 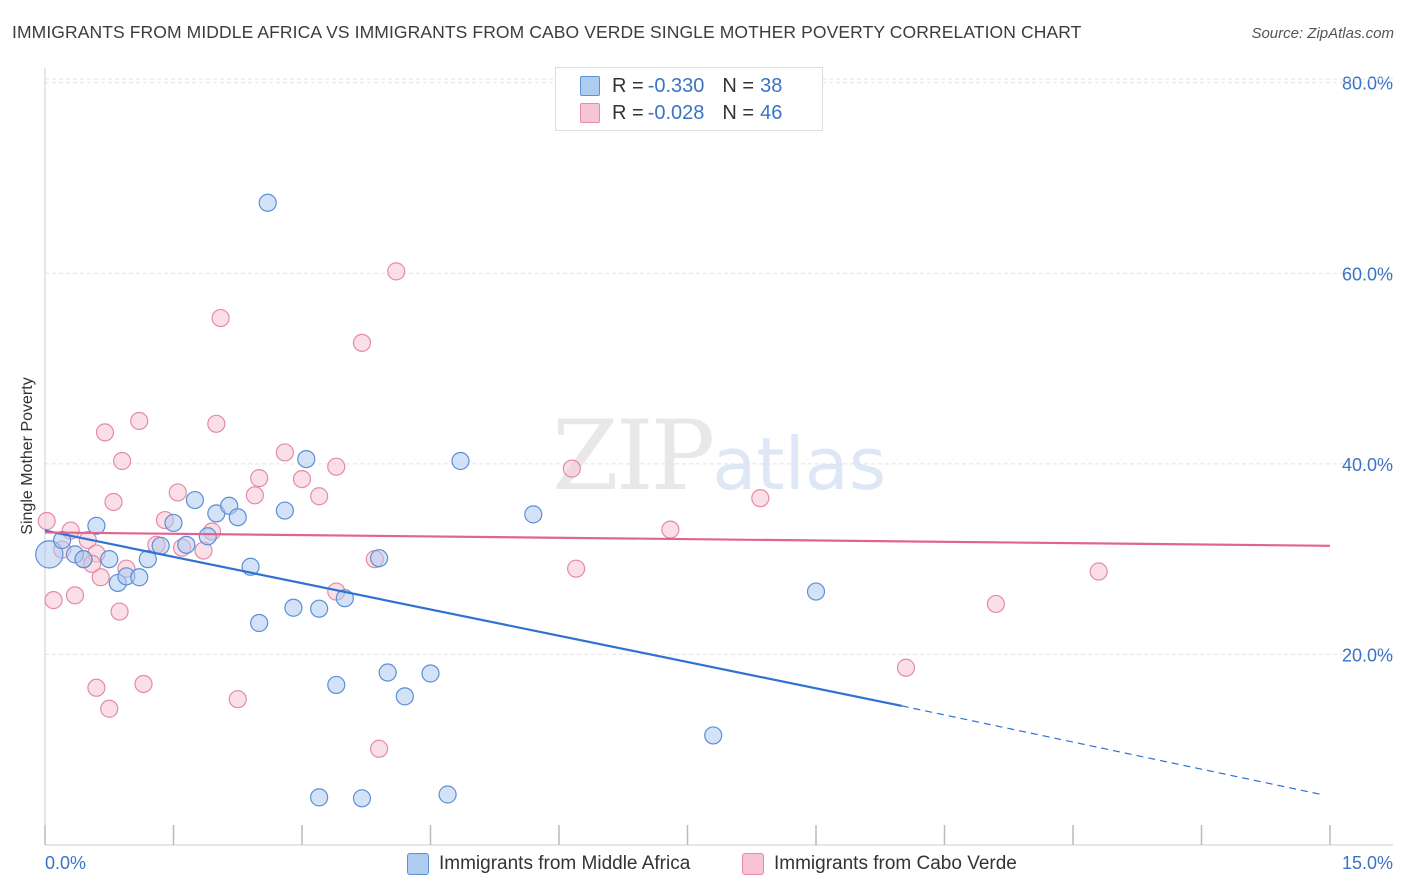 I want to click on x-tick-label: 0.0%, so click(x=65, y=863).